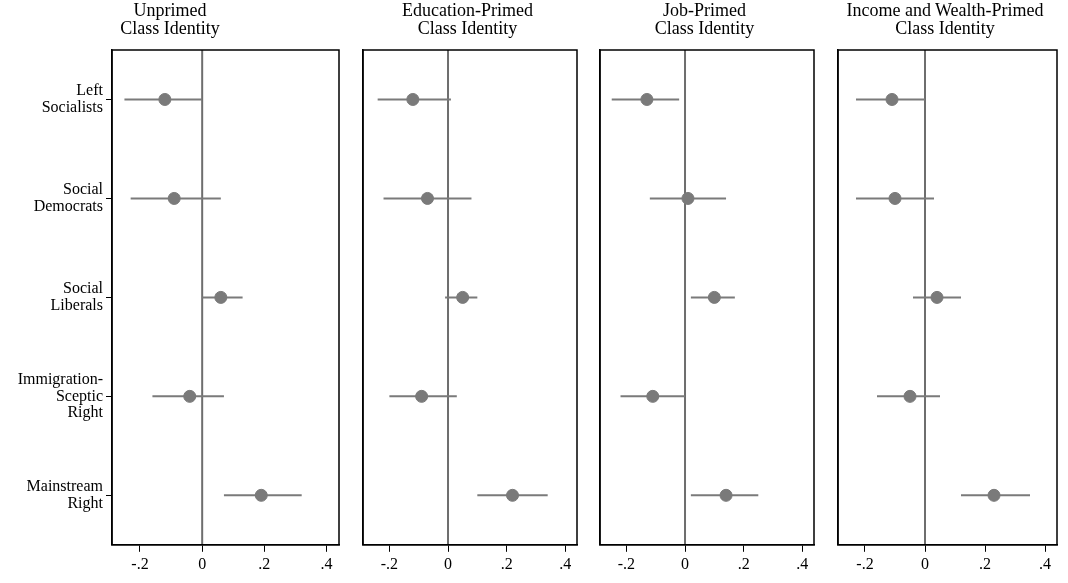 The width and height of the screenshot is (1068, 583). Describe the element at coordinates (467, 19) in the screenshot. I see `chart-title: Education-Primed Class Identity` at that location.